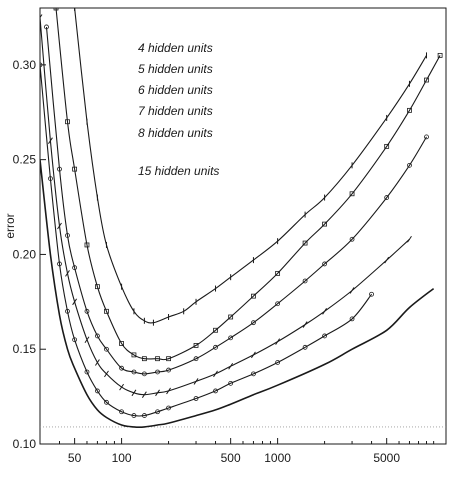  Describe the element at coordinates (386, 458) in the screenshot. I see `x-tick-label: 5000` at that location.